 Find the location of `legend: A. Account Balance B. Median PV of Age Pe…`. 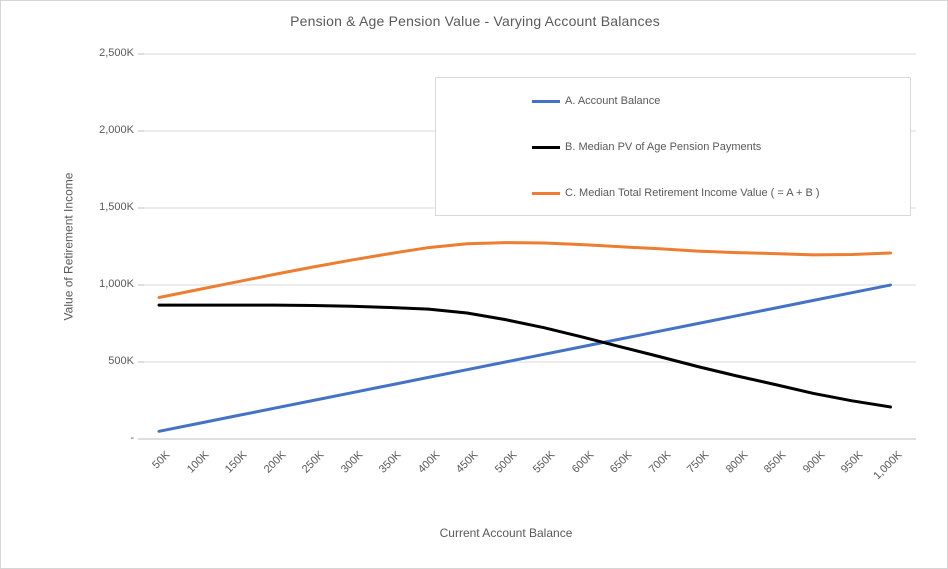

legend: A. Account Balance B. Median PV of Age Pe… is located at coordinates (673, 146).